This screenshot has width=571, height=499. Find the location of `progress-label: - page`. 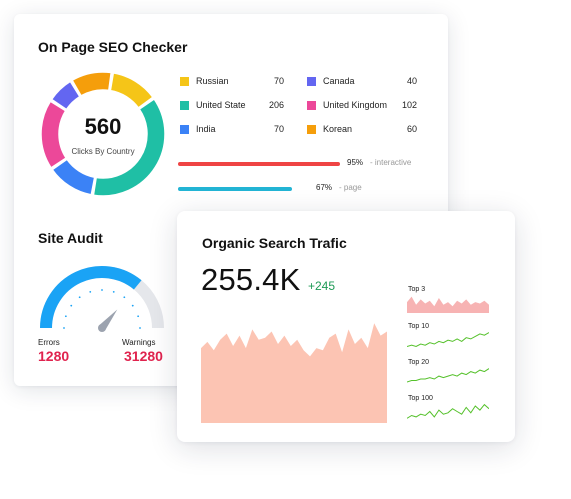

progress-label: - page is located at coordinates (350, 187).